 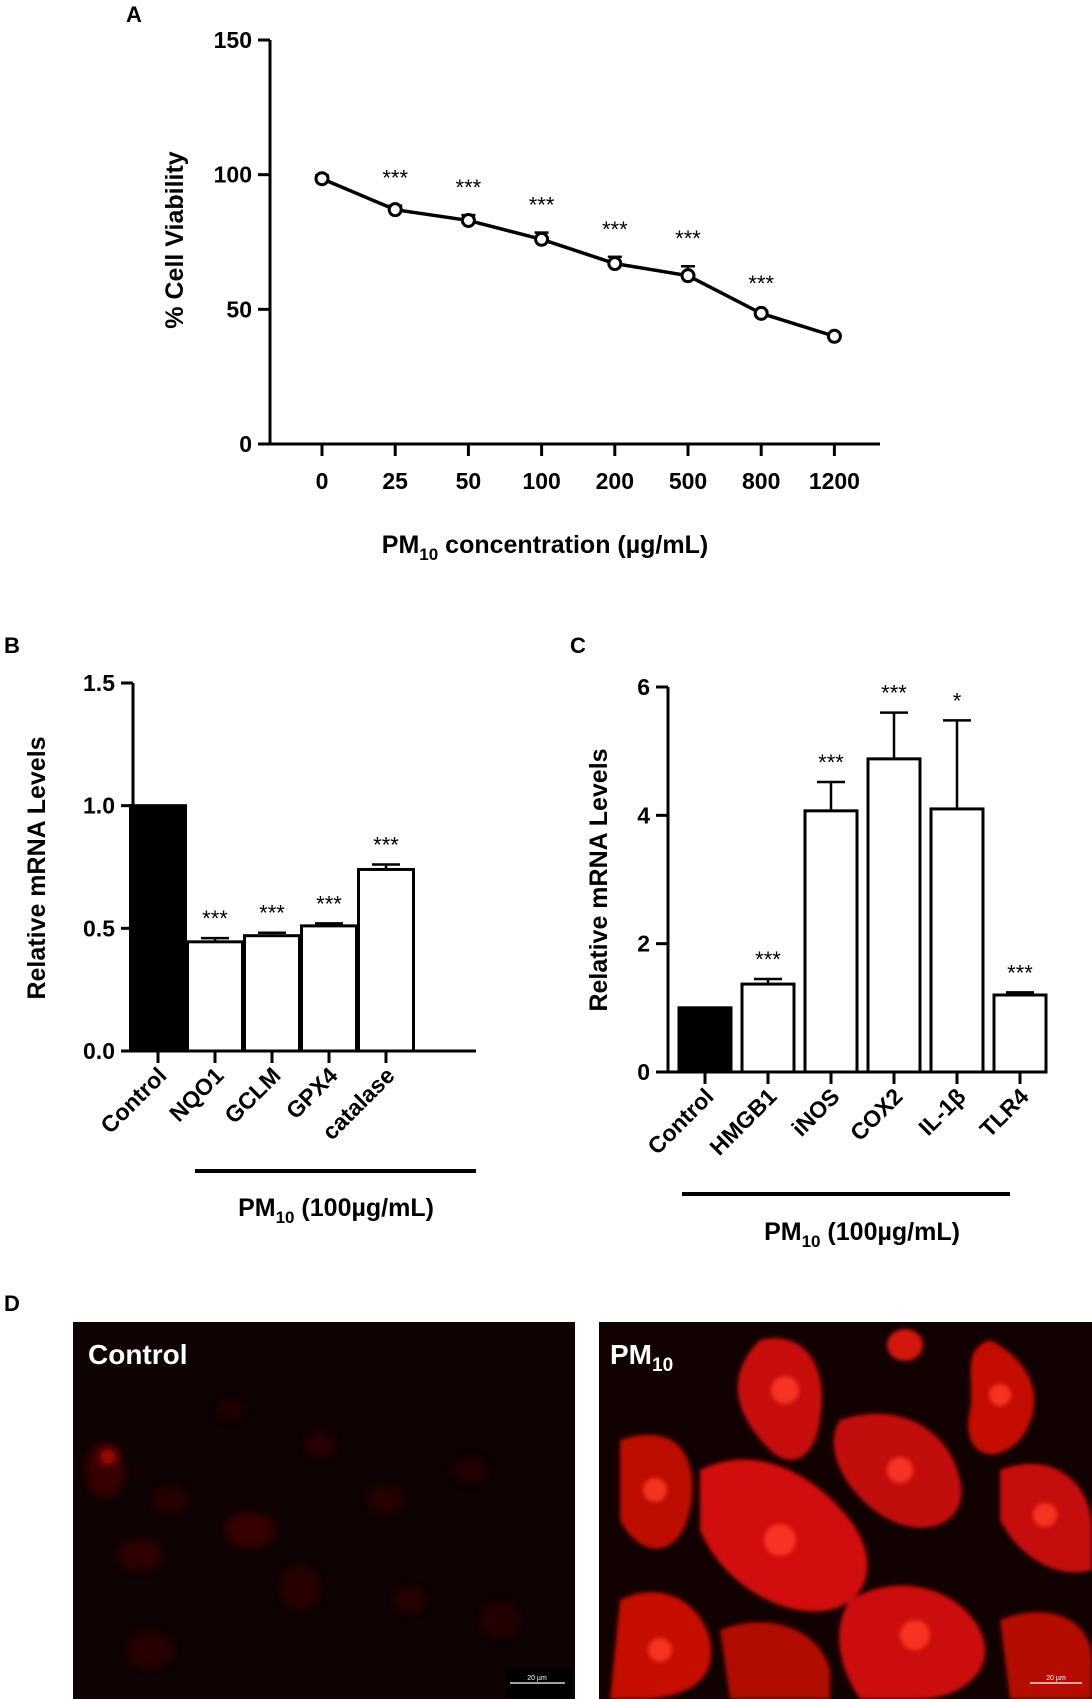 What do you see at coordinates (573, 545) in the screenshot?
I see `panel-a-xlabel-rest: concentration (µg/mL)` at bounding box center [573, 545].